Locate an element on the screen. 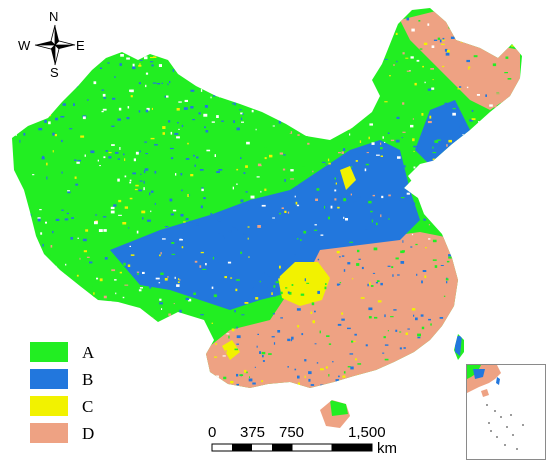 The image size is (550, 468). scale-tick-375: 375 is located at coordinates (253, 432).